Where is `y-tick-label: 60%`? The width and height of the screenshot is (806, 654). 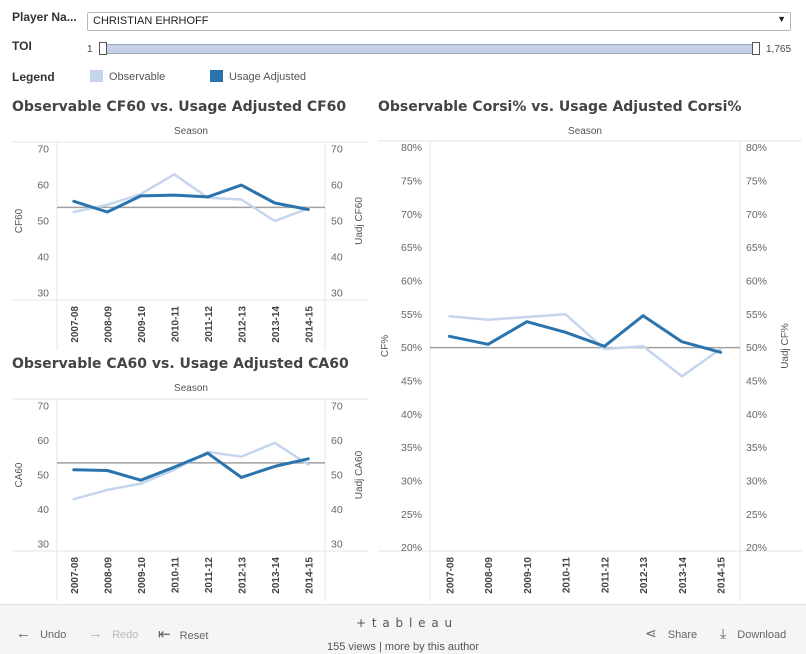 y-tick-label: 60% is located at coordinates (411, 282).